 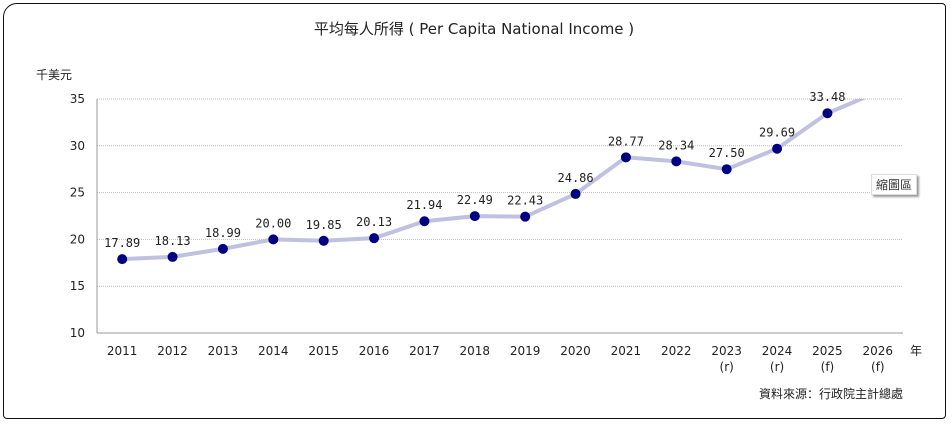 I want to click on data-label: 17.89, so click(x=122, y=243).